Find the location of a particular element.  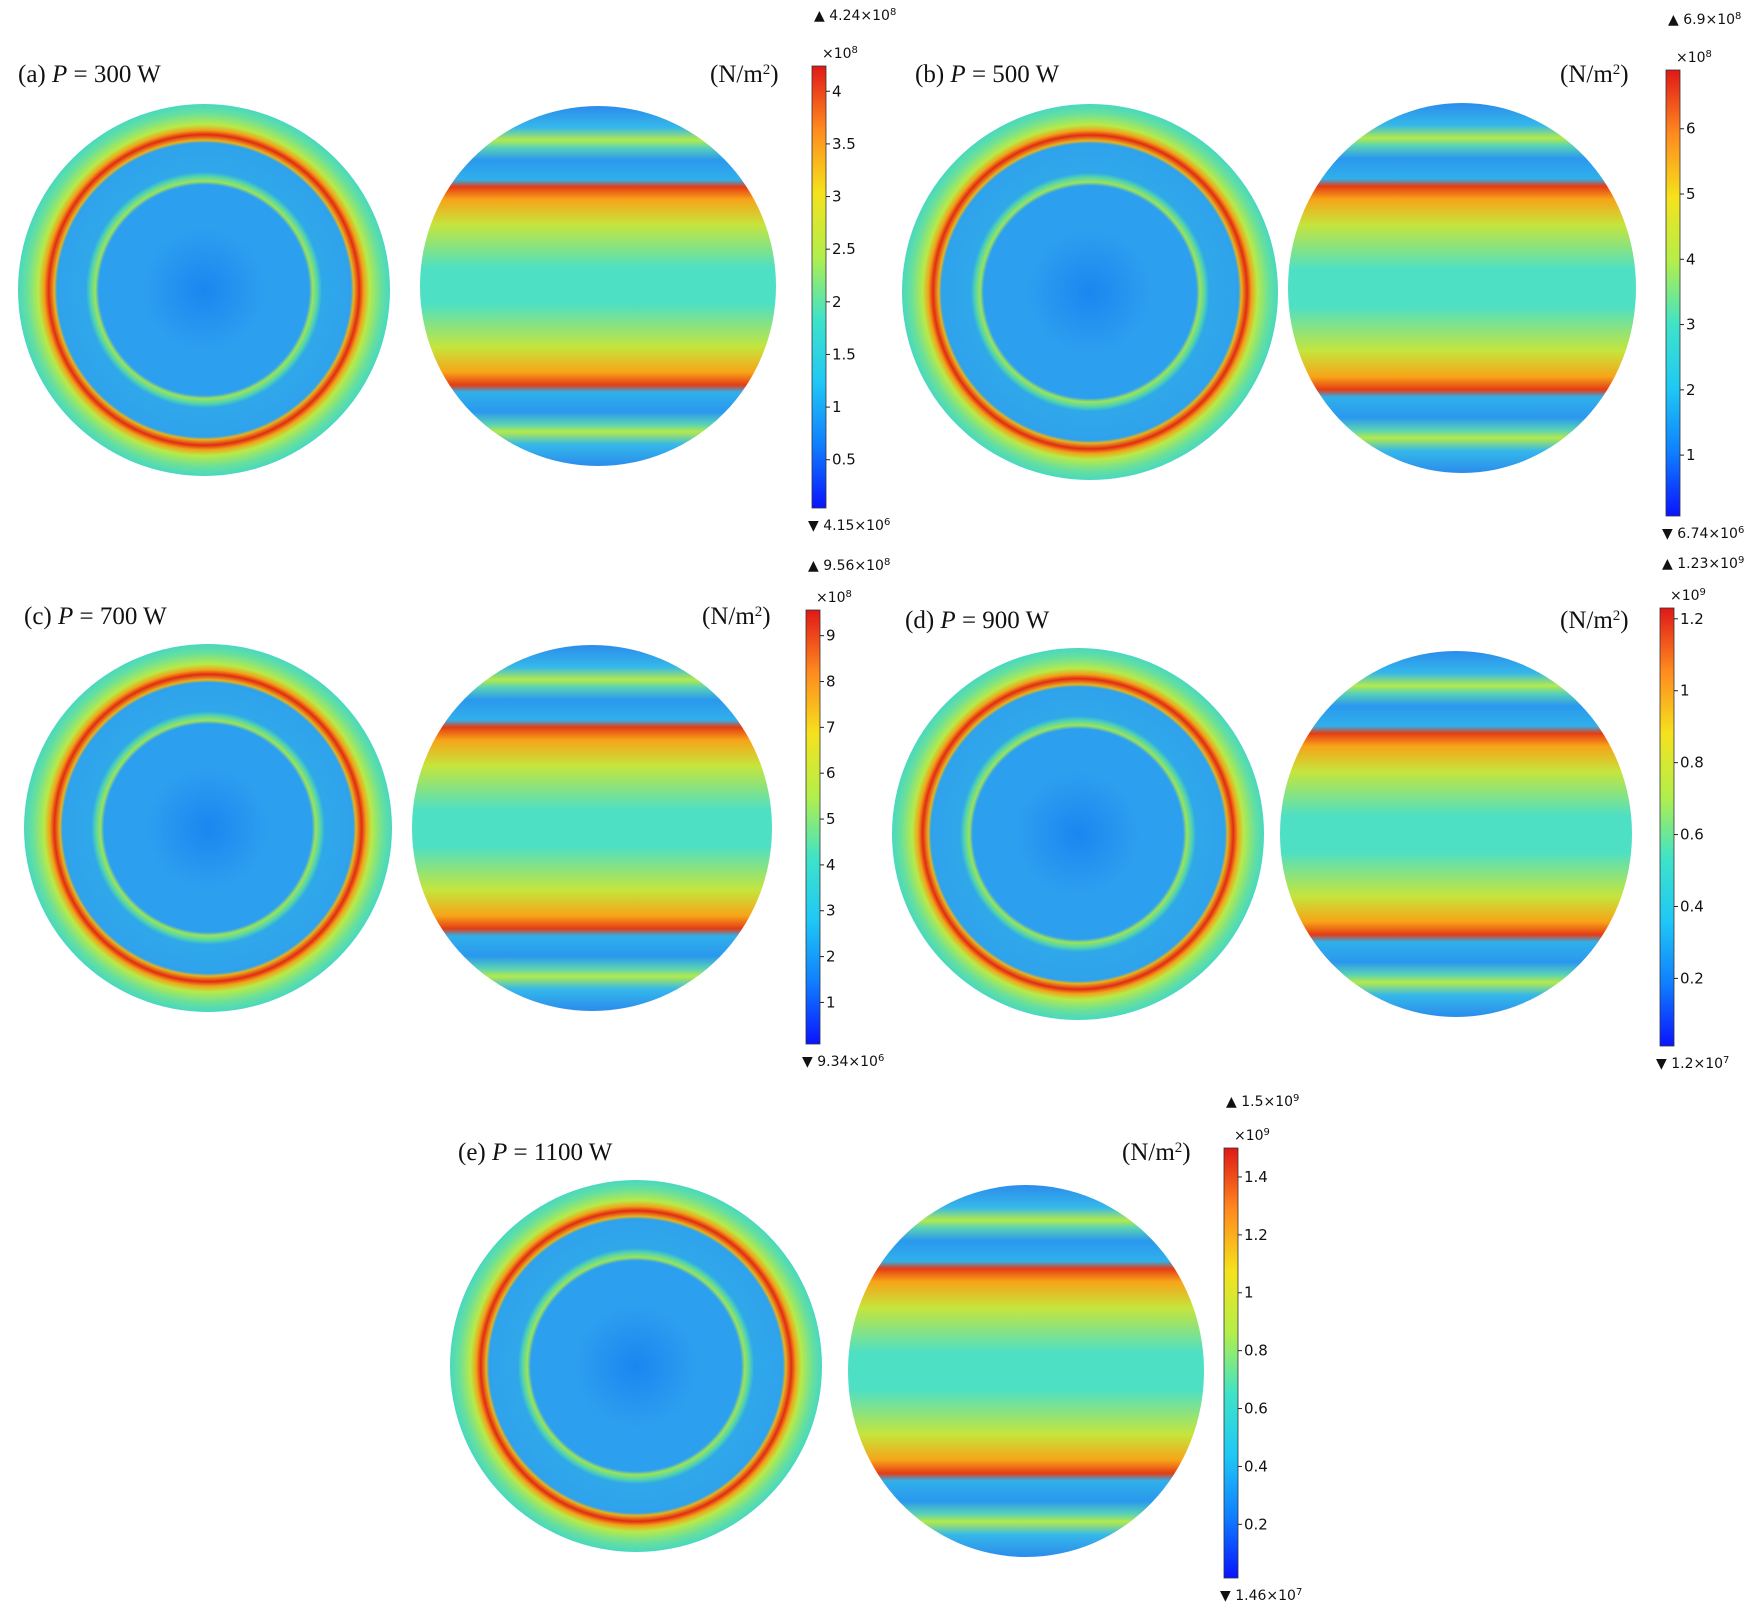

disc-top-view-c is located at coordinates (208, 828).